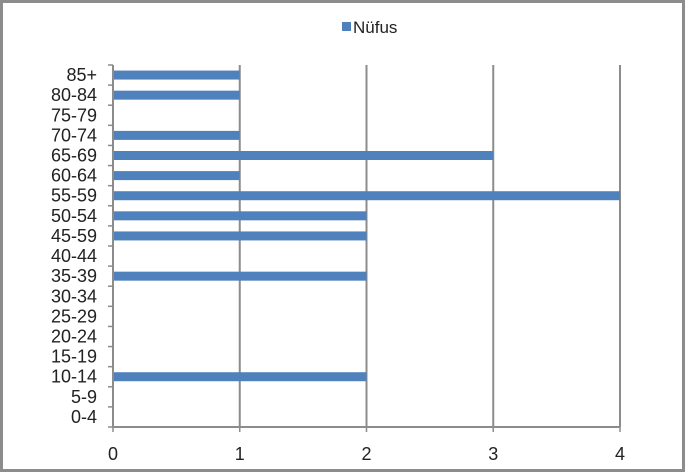  Describe the element at coordinates (375, 27) in the screenshot. I see `legend-label: Nüfus` at that location.